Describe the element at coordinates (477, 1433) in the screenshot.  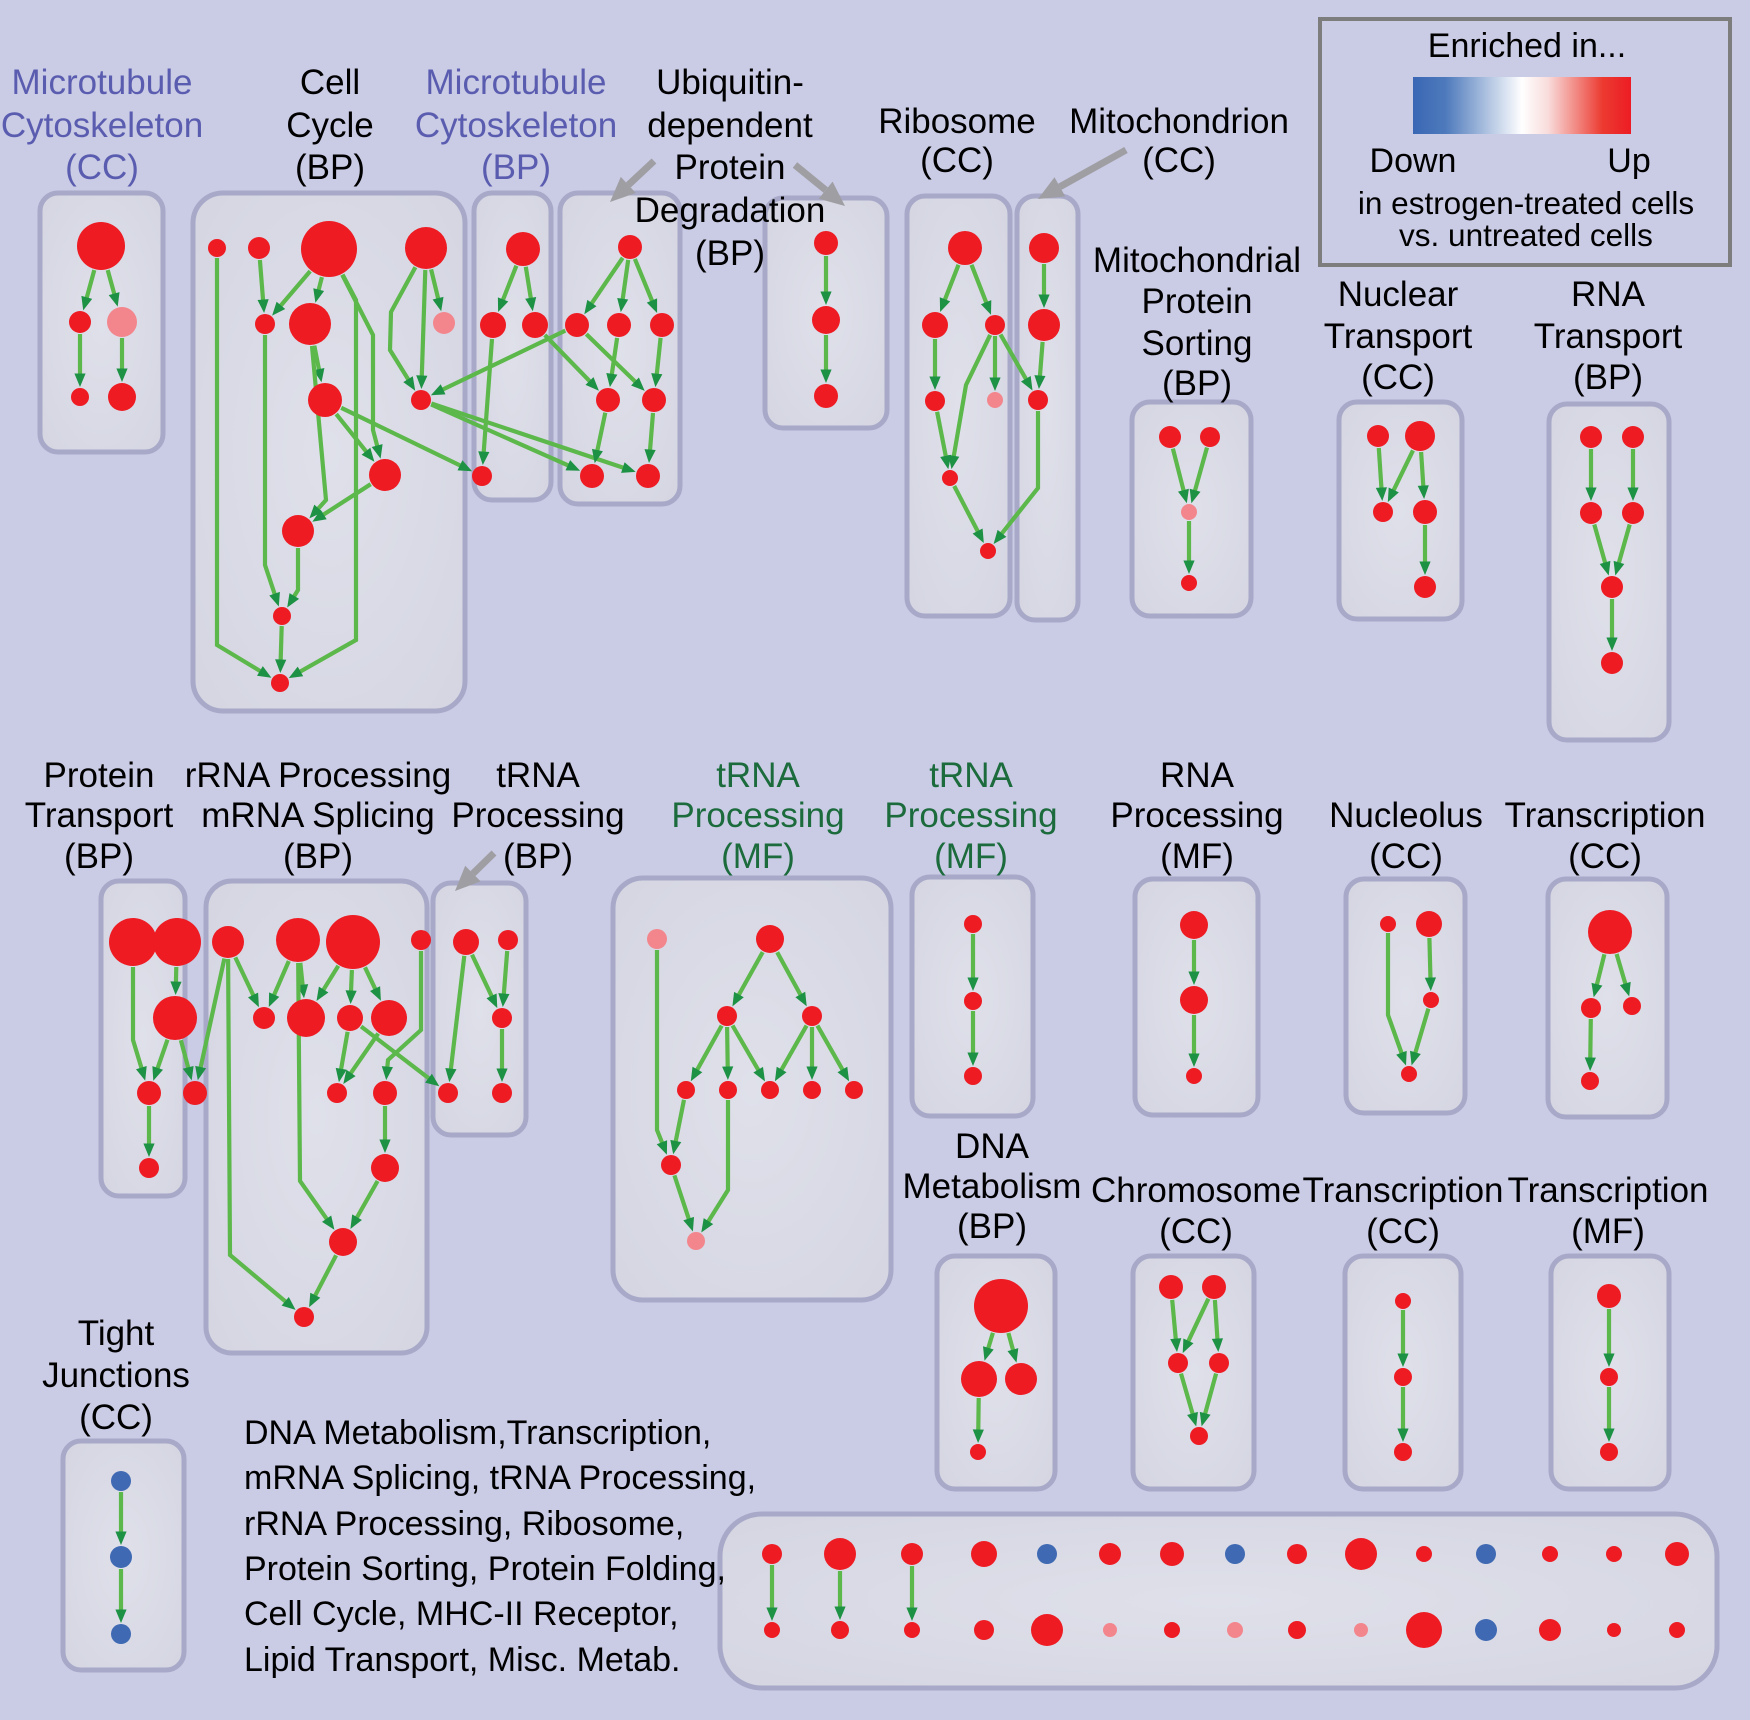
I see `svg-text: DNA Metabolism,Transcription,` at that location.